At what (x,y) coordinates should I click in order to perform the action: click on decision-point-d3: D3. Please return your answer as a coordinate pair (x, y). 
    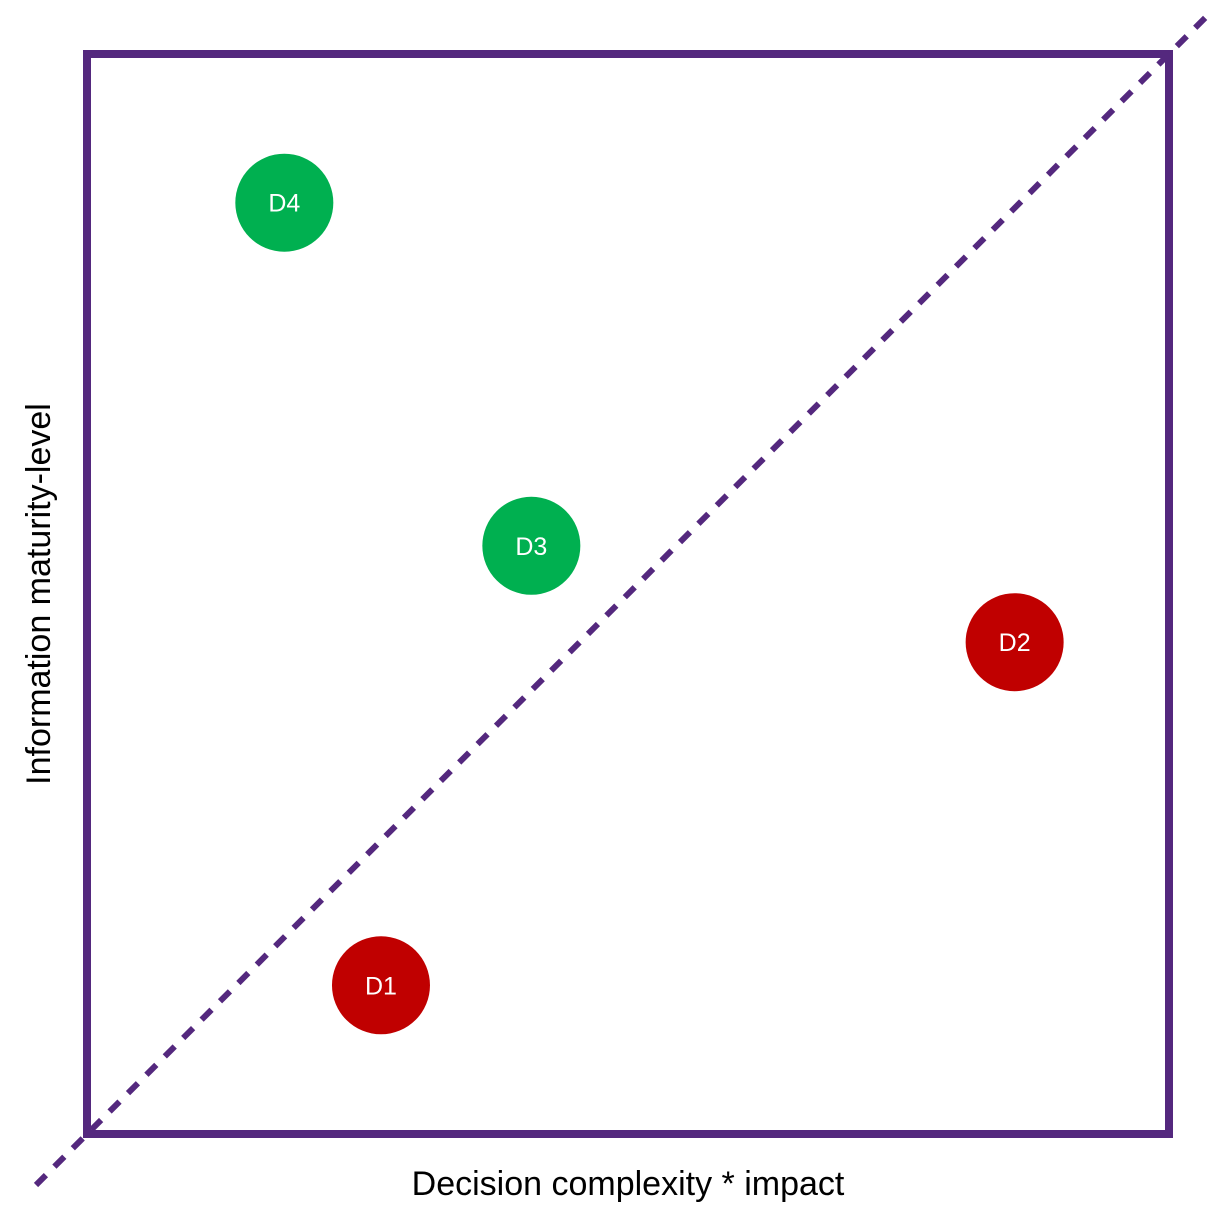
    Looking at the image, I should click on (531, 545).